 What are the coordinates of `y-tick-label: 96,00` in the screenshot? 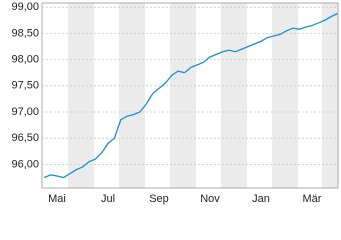 It's located at (25, 164).